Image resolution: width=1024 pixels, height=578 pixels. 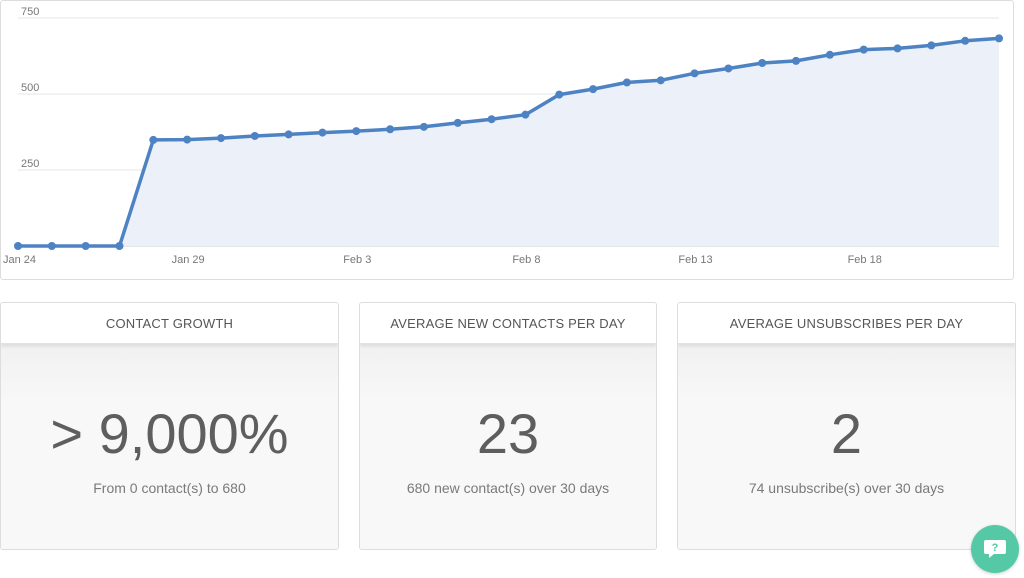 What do you see at coordinates (30, 88) in the screenshot?
I see `y-tick-label: 500` at bounding box center [30, 88].